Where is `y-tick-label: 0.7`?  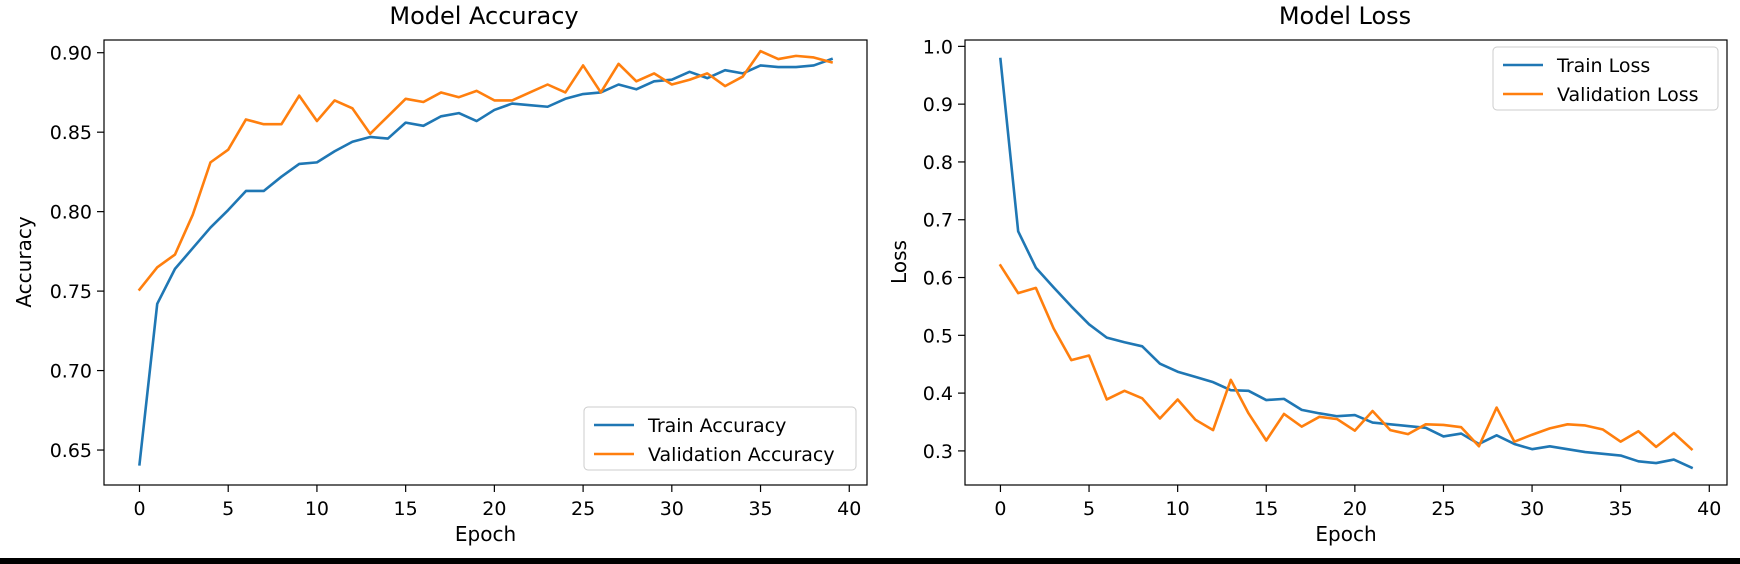
y-tick-label: 0.7 is located at coordinates (938, 221).